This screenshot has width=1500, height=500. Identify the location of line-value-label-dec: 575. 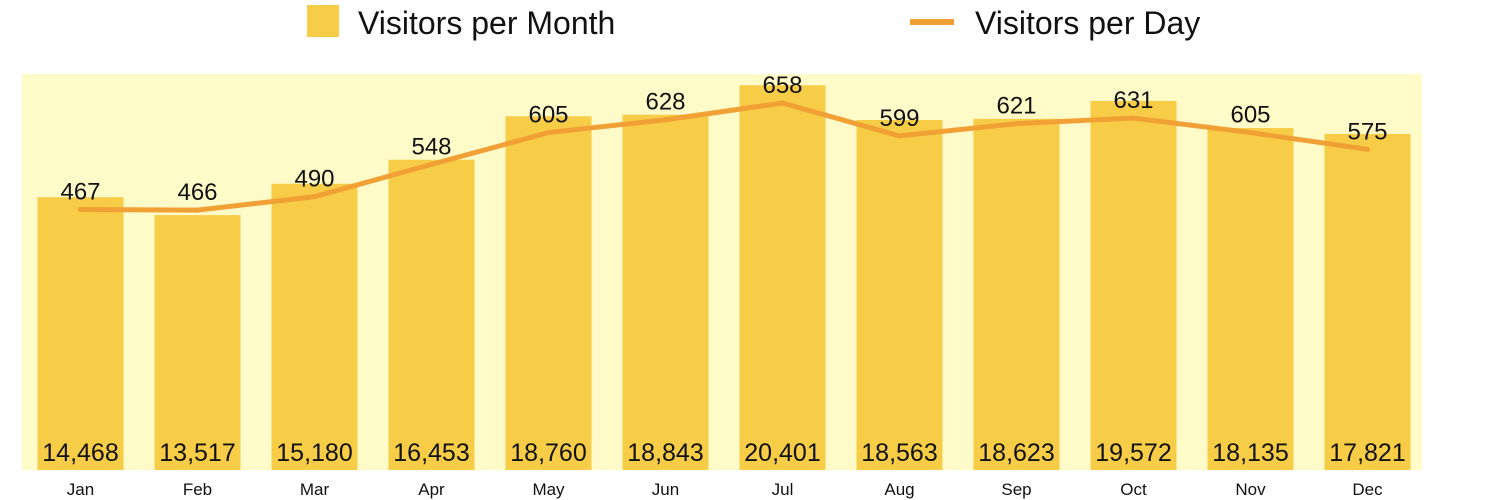
(1367, 131).